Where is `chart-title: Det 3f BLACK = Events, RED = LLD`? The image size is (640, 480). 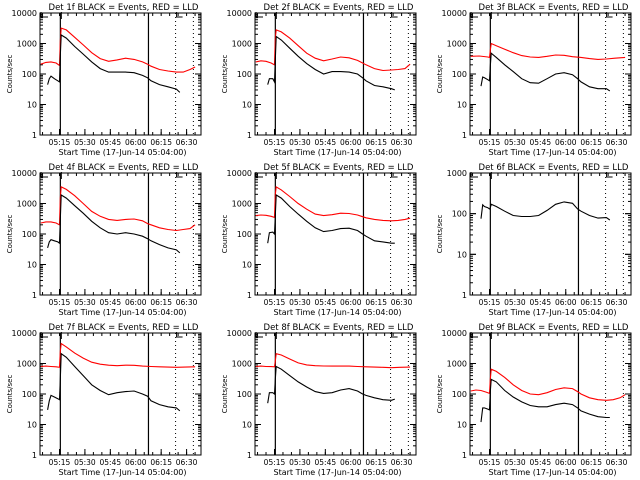
chart-title: Det 3f BLACK = Events, RED = LLD is located at coordinates (554, 8).